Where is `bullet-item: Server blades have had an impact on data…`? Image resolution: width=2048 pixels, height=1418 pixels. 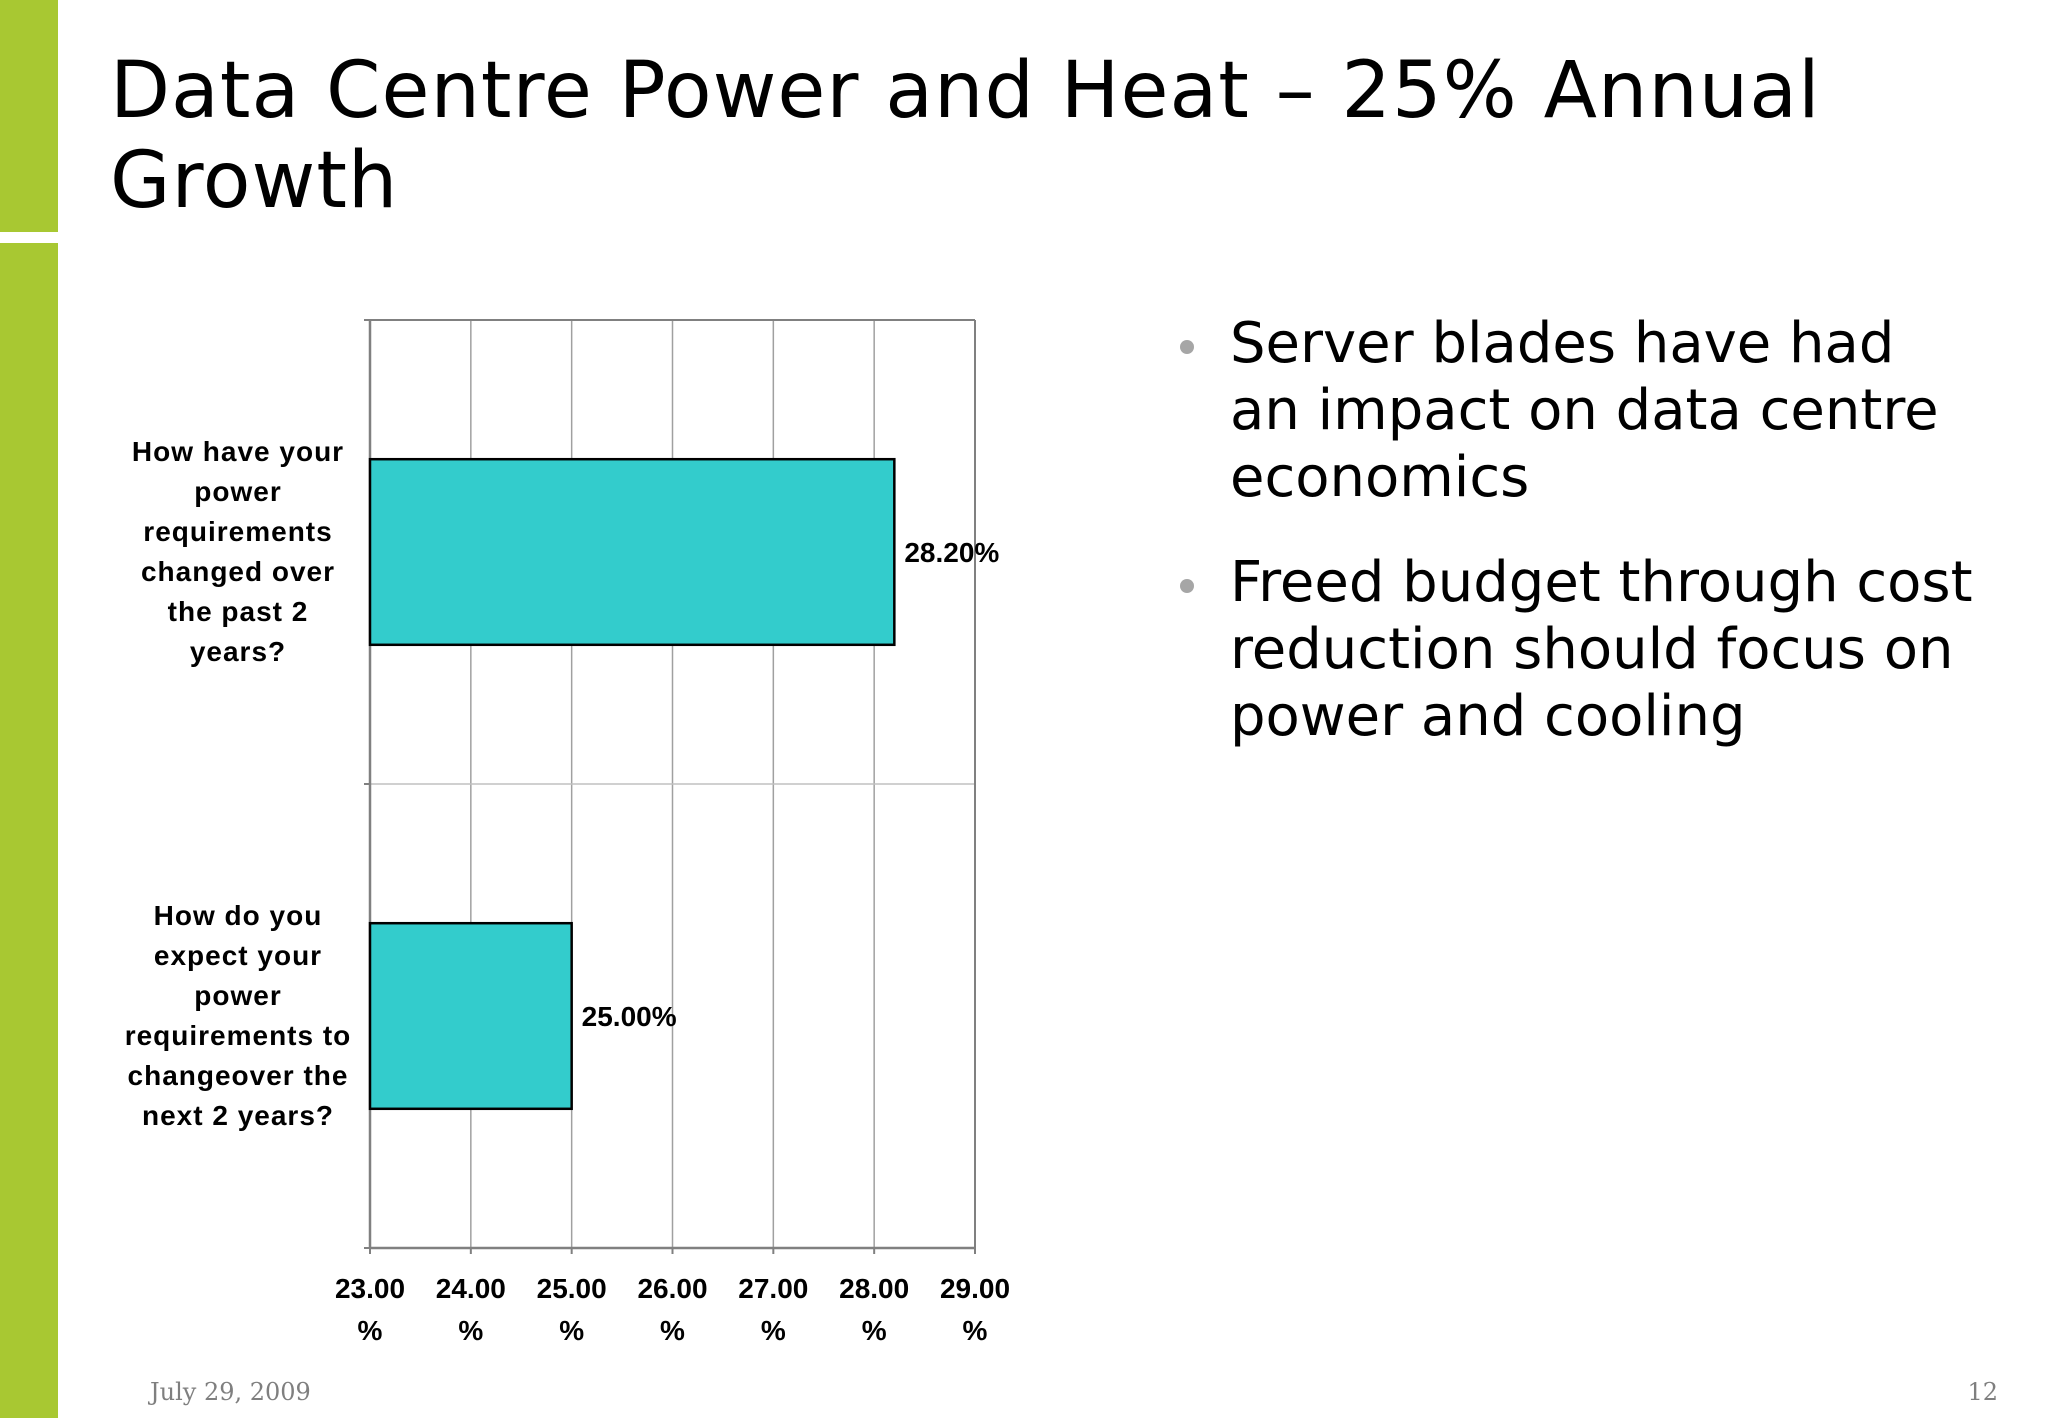
bullet-item: Server blades have had an impact on data… is located at coordinates (1580, 410).